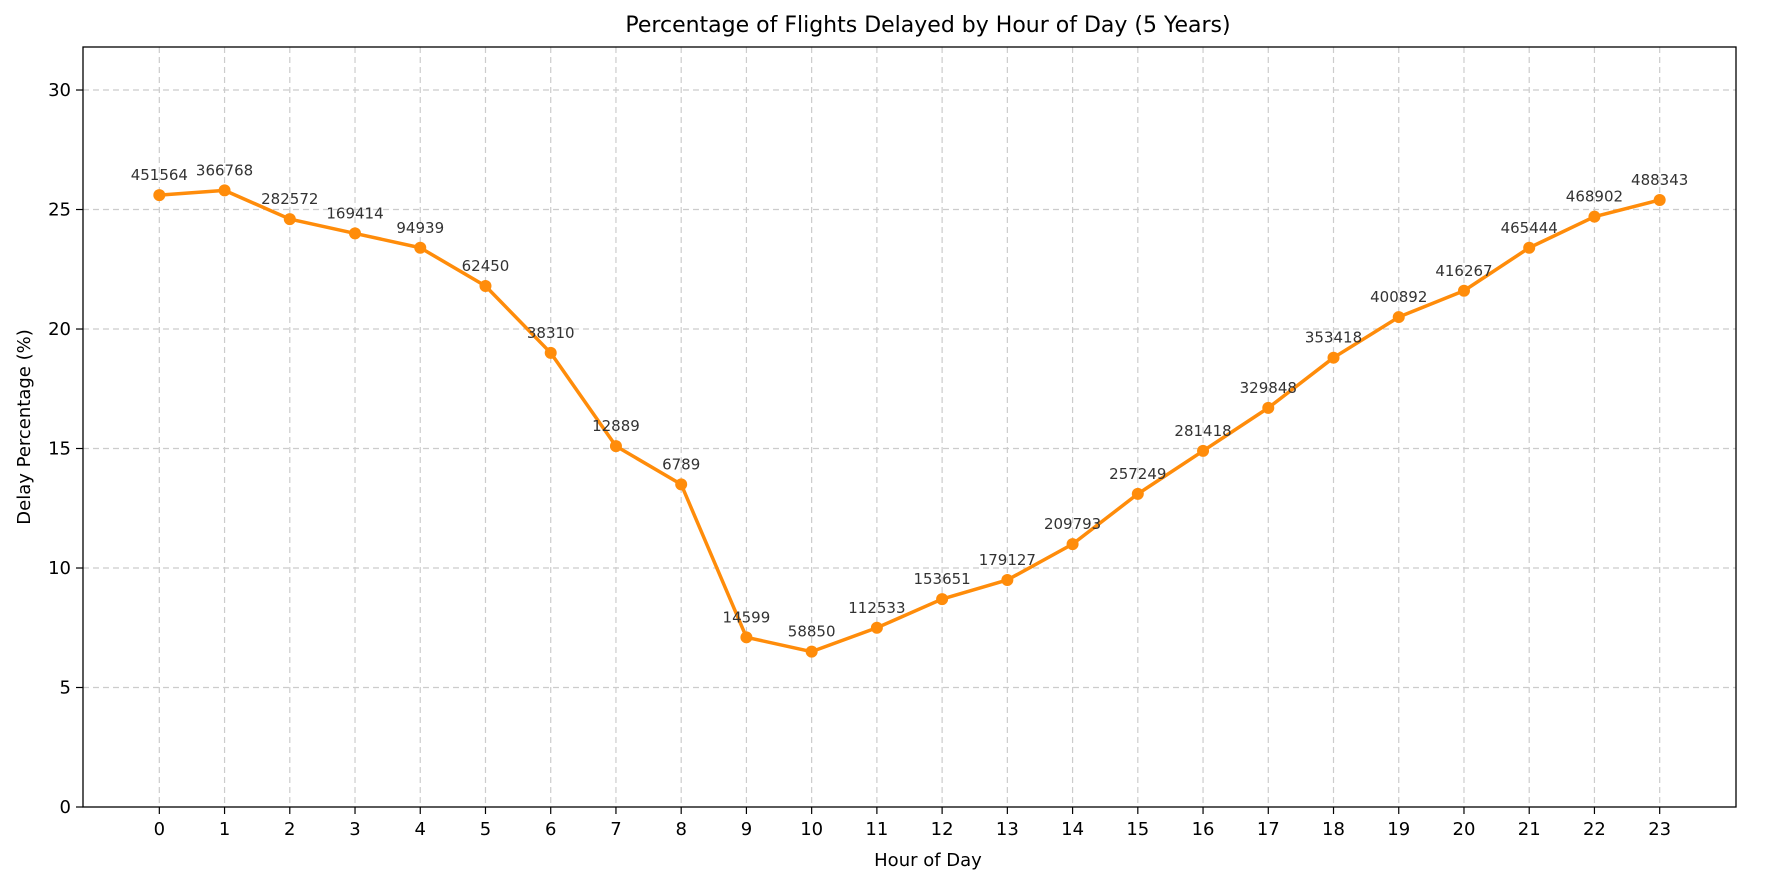  I want to click on data-point-label: 416267, so click(1463, 271).